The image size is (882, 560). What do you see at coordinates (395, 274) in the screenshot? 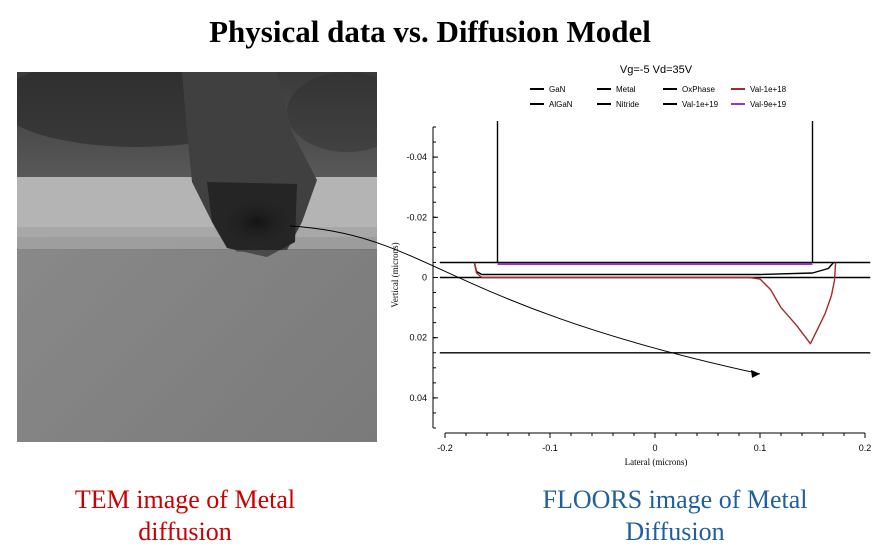
I see `y-axis-label: Vertical (microns)` at bounding box center [395, 274].